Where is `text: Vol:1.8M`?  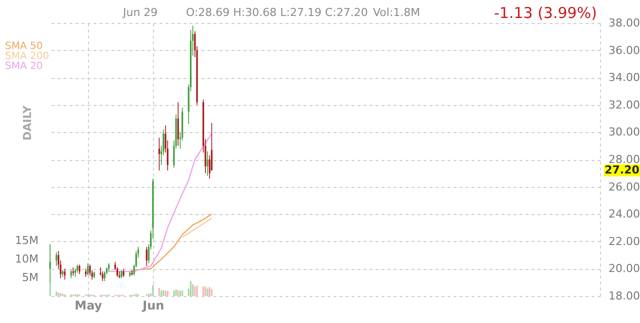 text: Vol:1.8M is located at coordinates (396, 12).